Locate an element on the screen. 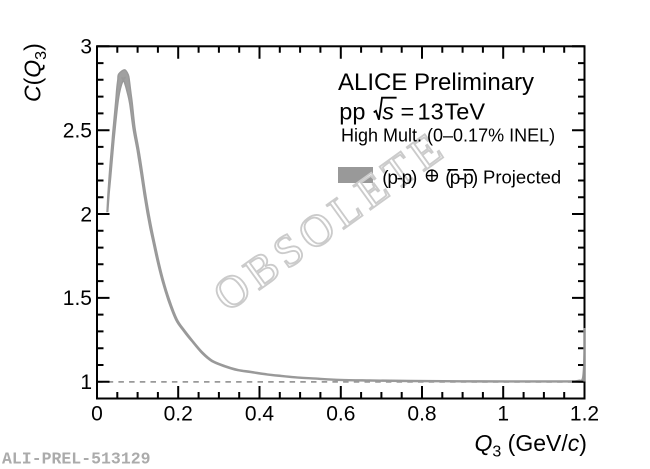 This screenshot has width=650, height=469. svg-text: 3 is located at coordinates (86, 47).